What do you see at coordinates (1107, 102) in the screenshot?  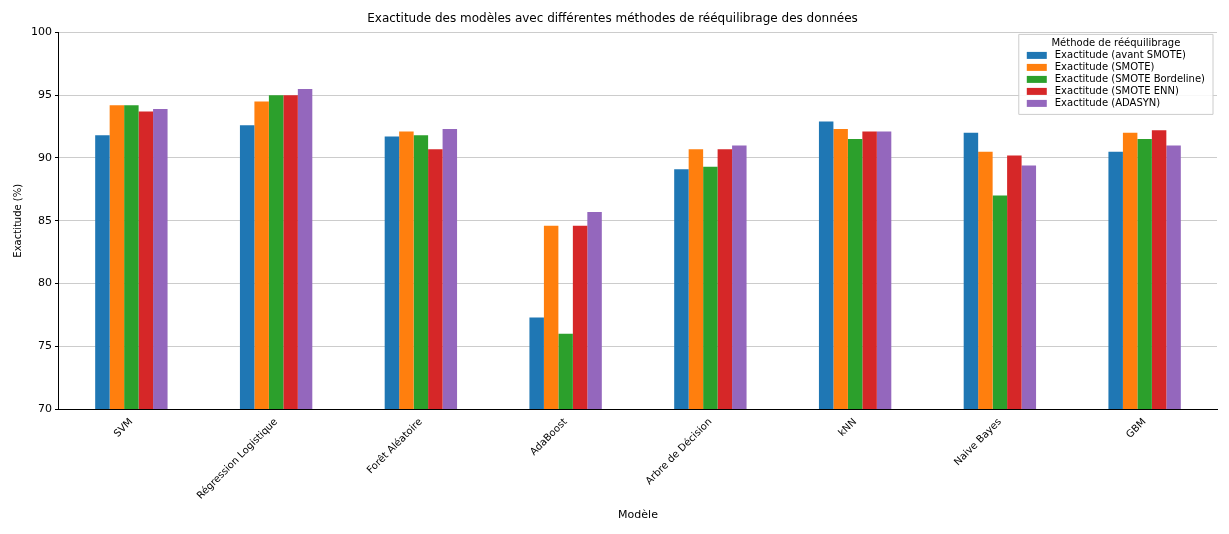 I see `legend-label: Exactitude (ADASYN)` at bounding box center [1107, 102].